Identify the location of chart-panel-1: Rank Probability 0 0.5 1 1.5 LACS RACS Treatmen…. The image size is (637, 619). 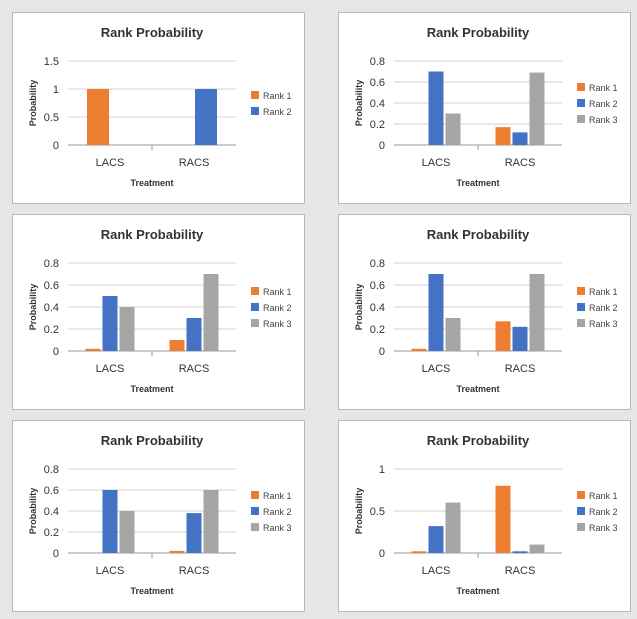
(158, 108).